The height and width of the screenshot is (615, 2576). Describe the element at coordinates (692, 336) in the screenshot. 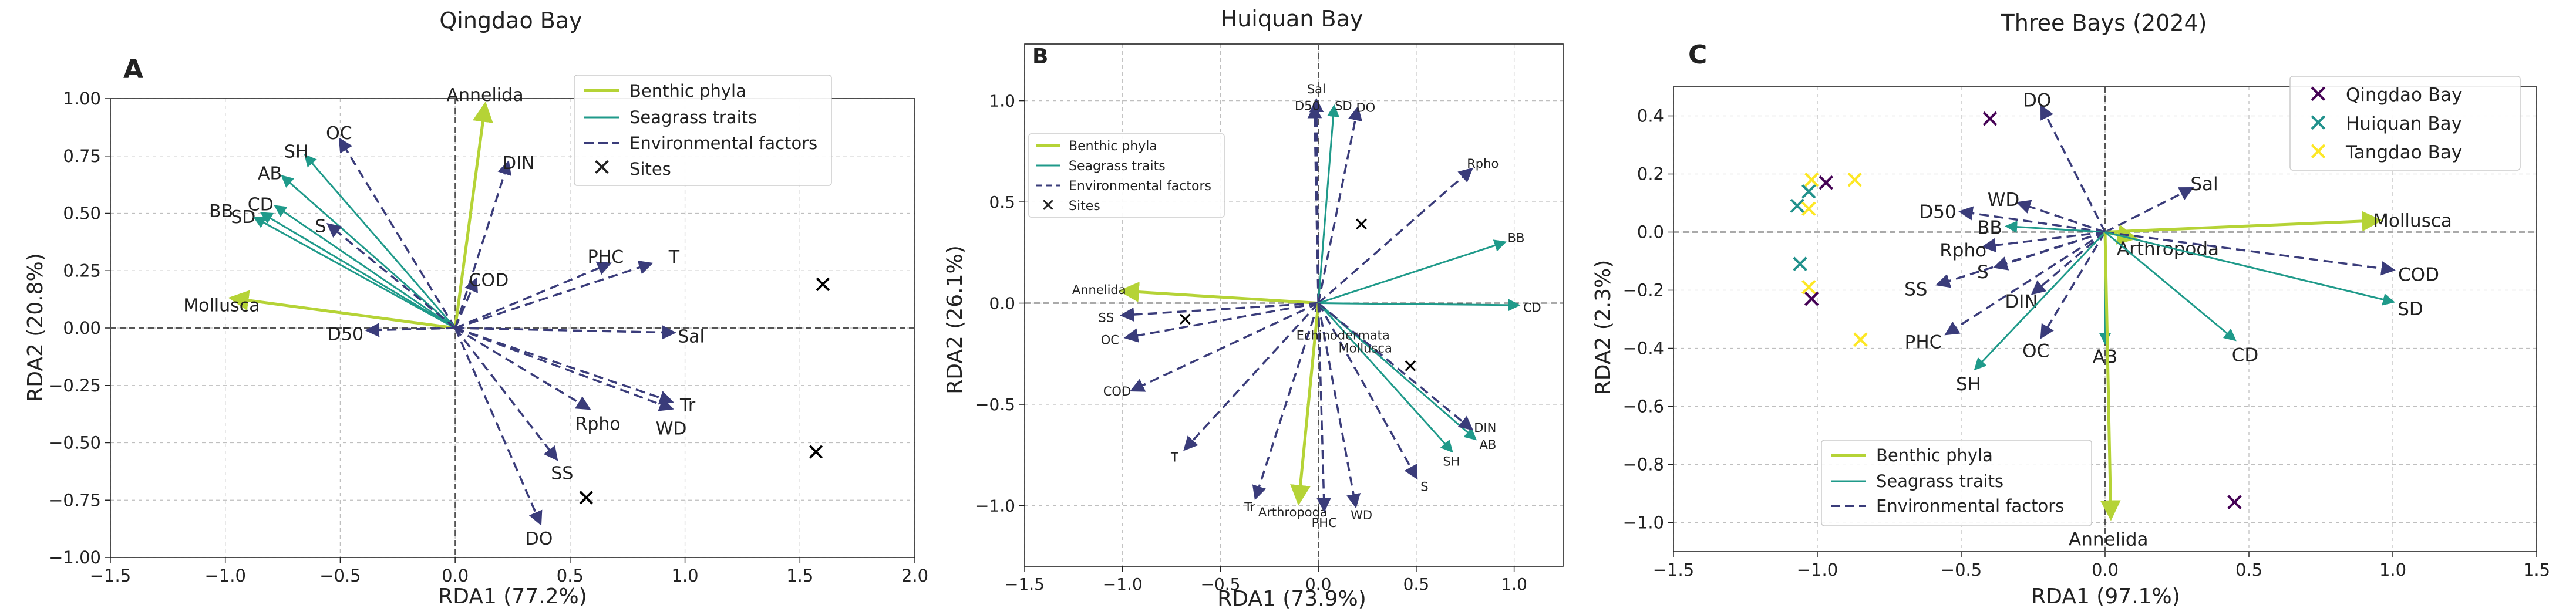

I see `arrow-label-sal: Sal` at that location.